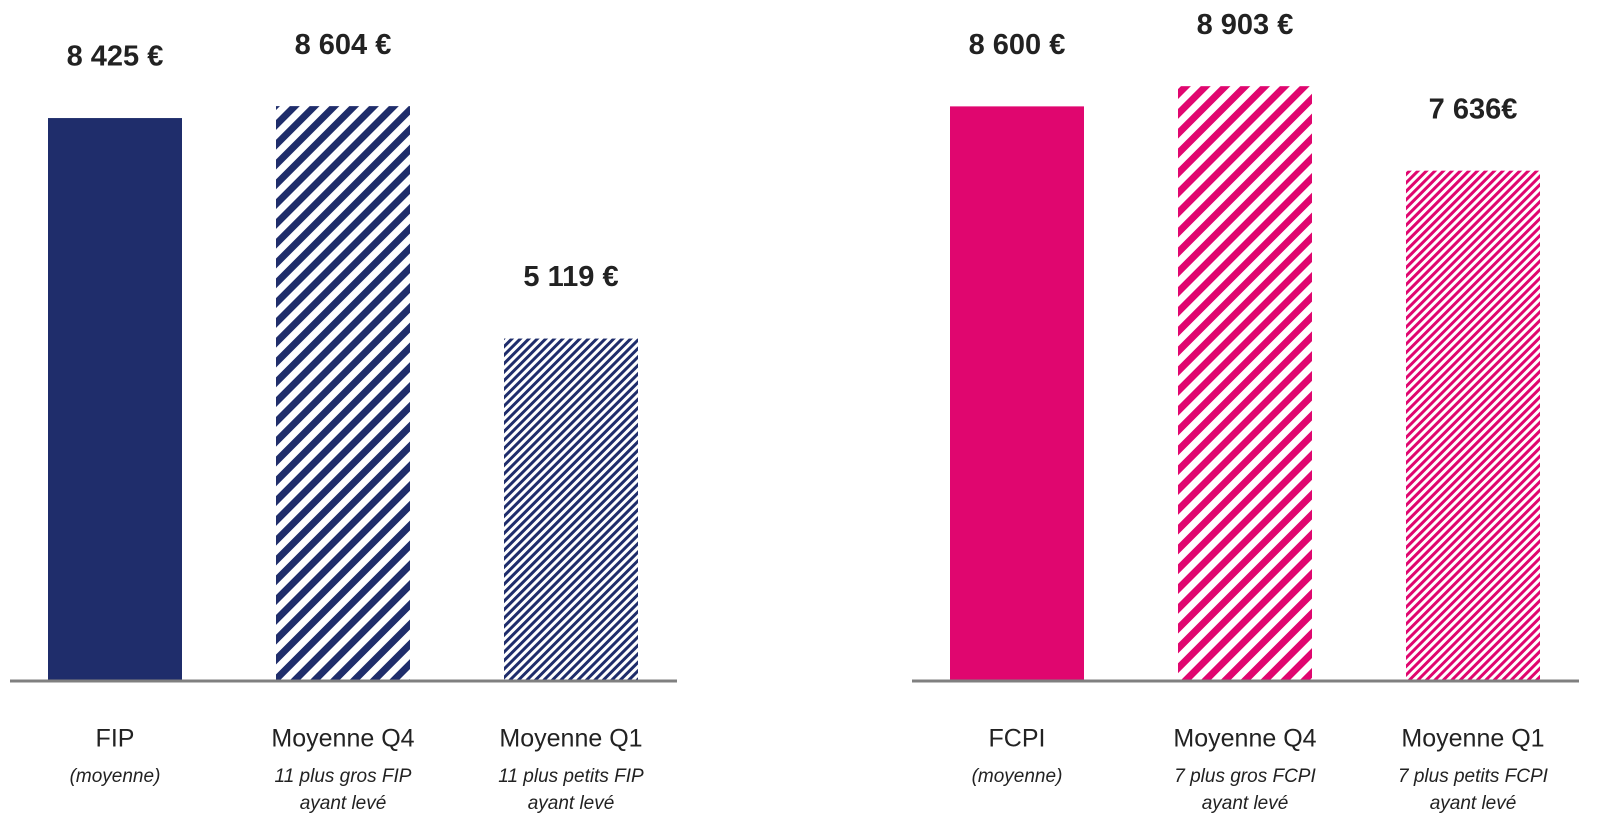 This screenshot has height=832, width=1599. What do you see at coordinates (1017, 45) in the screenshot?
I see `value-label: 8 600 €` at bounding box center [1017, 45].